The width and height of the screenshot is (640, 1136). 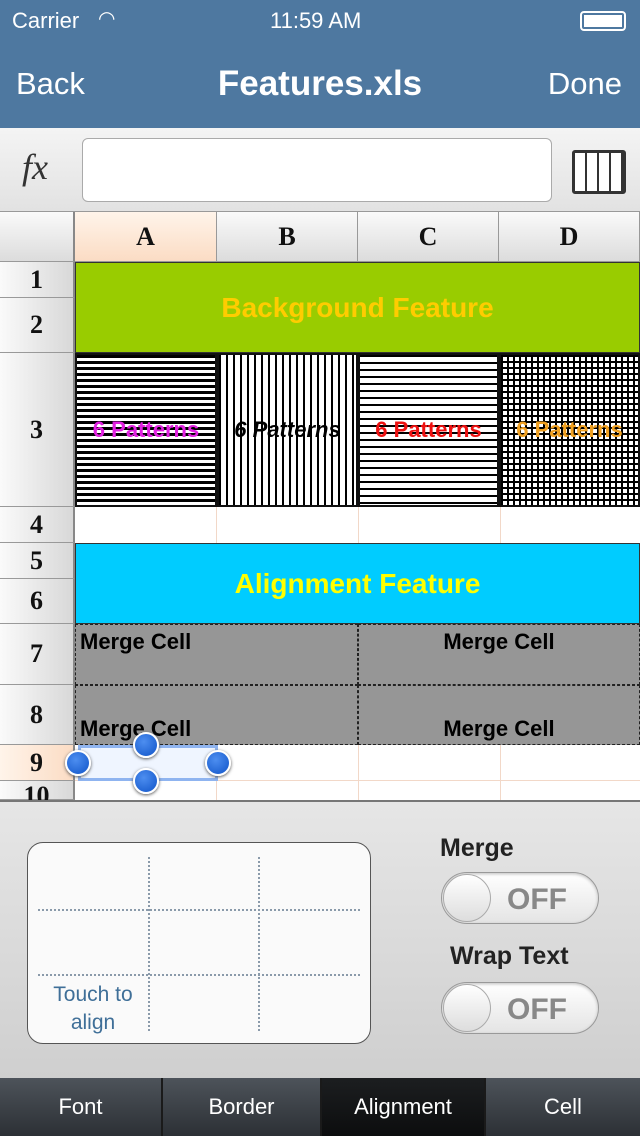 What do you see at coordinates (37, 237) in the screenshot?
I see `corner-header` at bounding box center [37, 237].